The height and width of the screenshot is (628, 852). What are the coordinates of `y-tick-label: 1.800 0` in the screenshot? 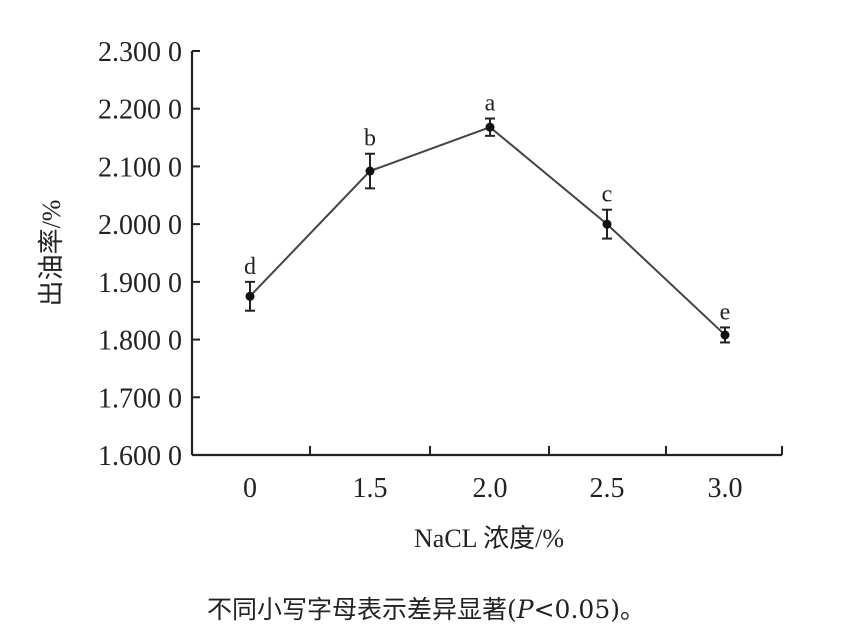 It's located at (140, 341).